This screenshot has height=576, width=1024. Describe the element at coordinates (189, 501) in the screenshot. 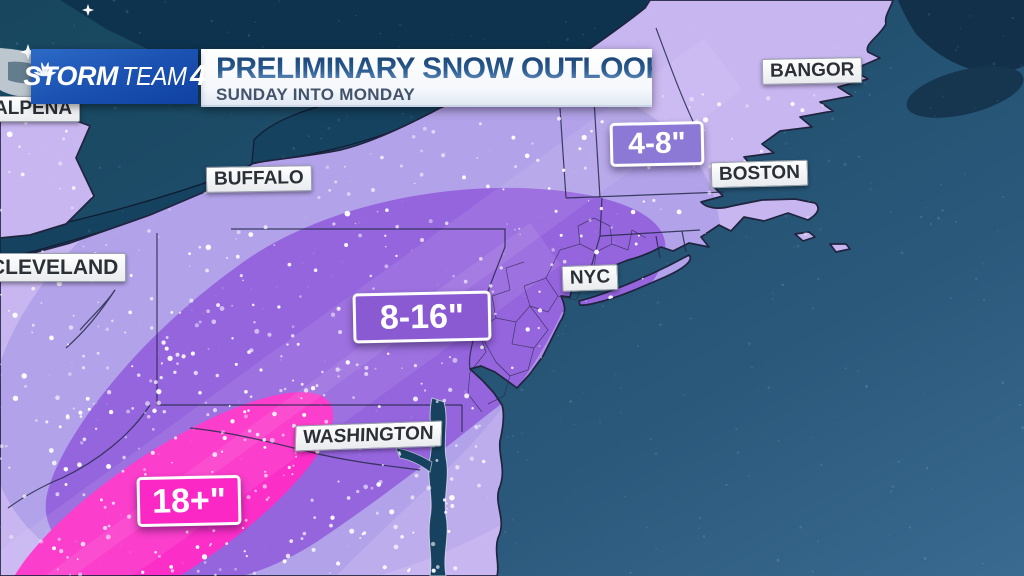

I see `snow-zone-label-18plus: 18+"` at that location.